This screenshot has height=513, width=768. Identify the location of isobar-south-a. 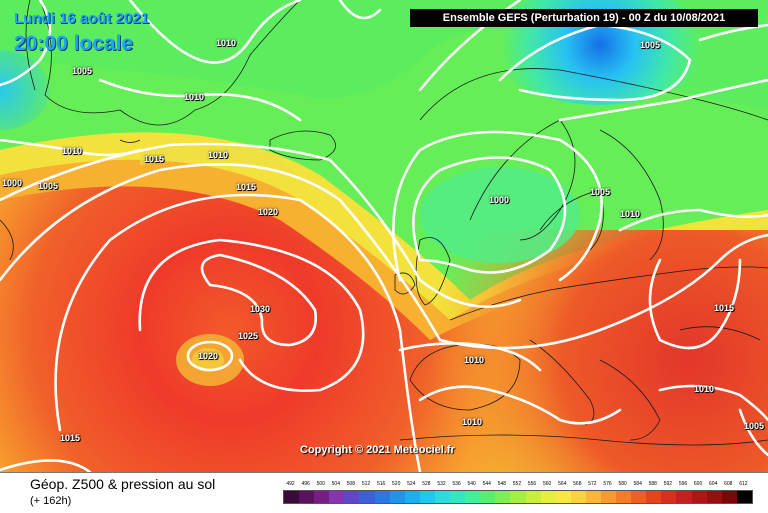
(470, 357).